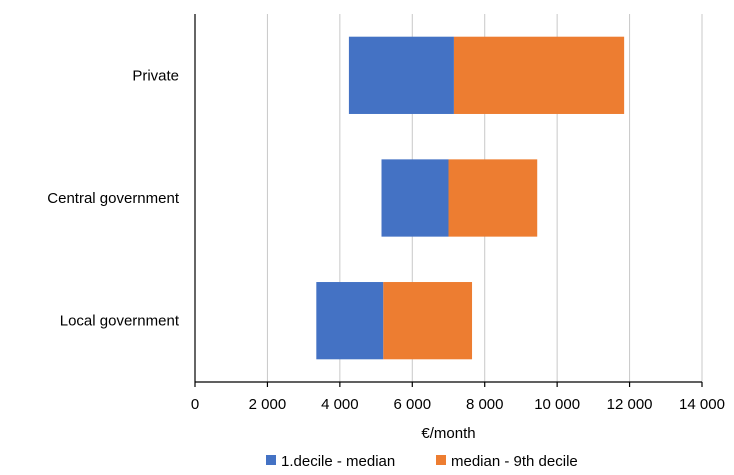  What do you see at coordinates (268, 404) in the screenshot?
I see `x-tick-label: 2 000` at bounding box center [268, 404].